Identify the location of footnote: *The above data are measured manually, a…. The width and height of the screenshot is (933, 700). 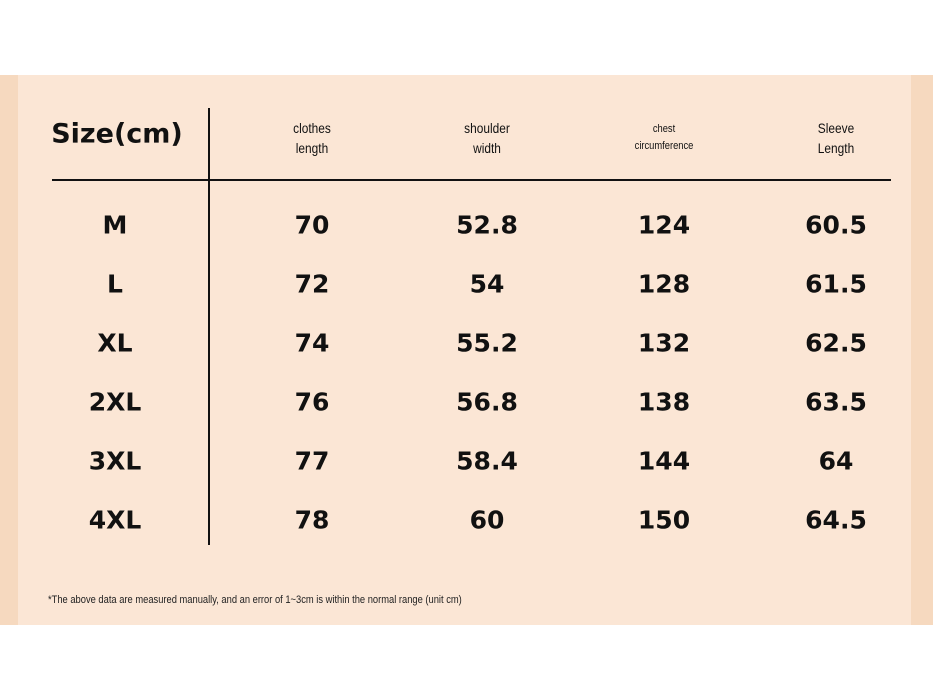
(255, 600).